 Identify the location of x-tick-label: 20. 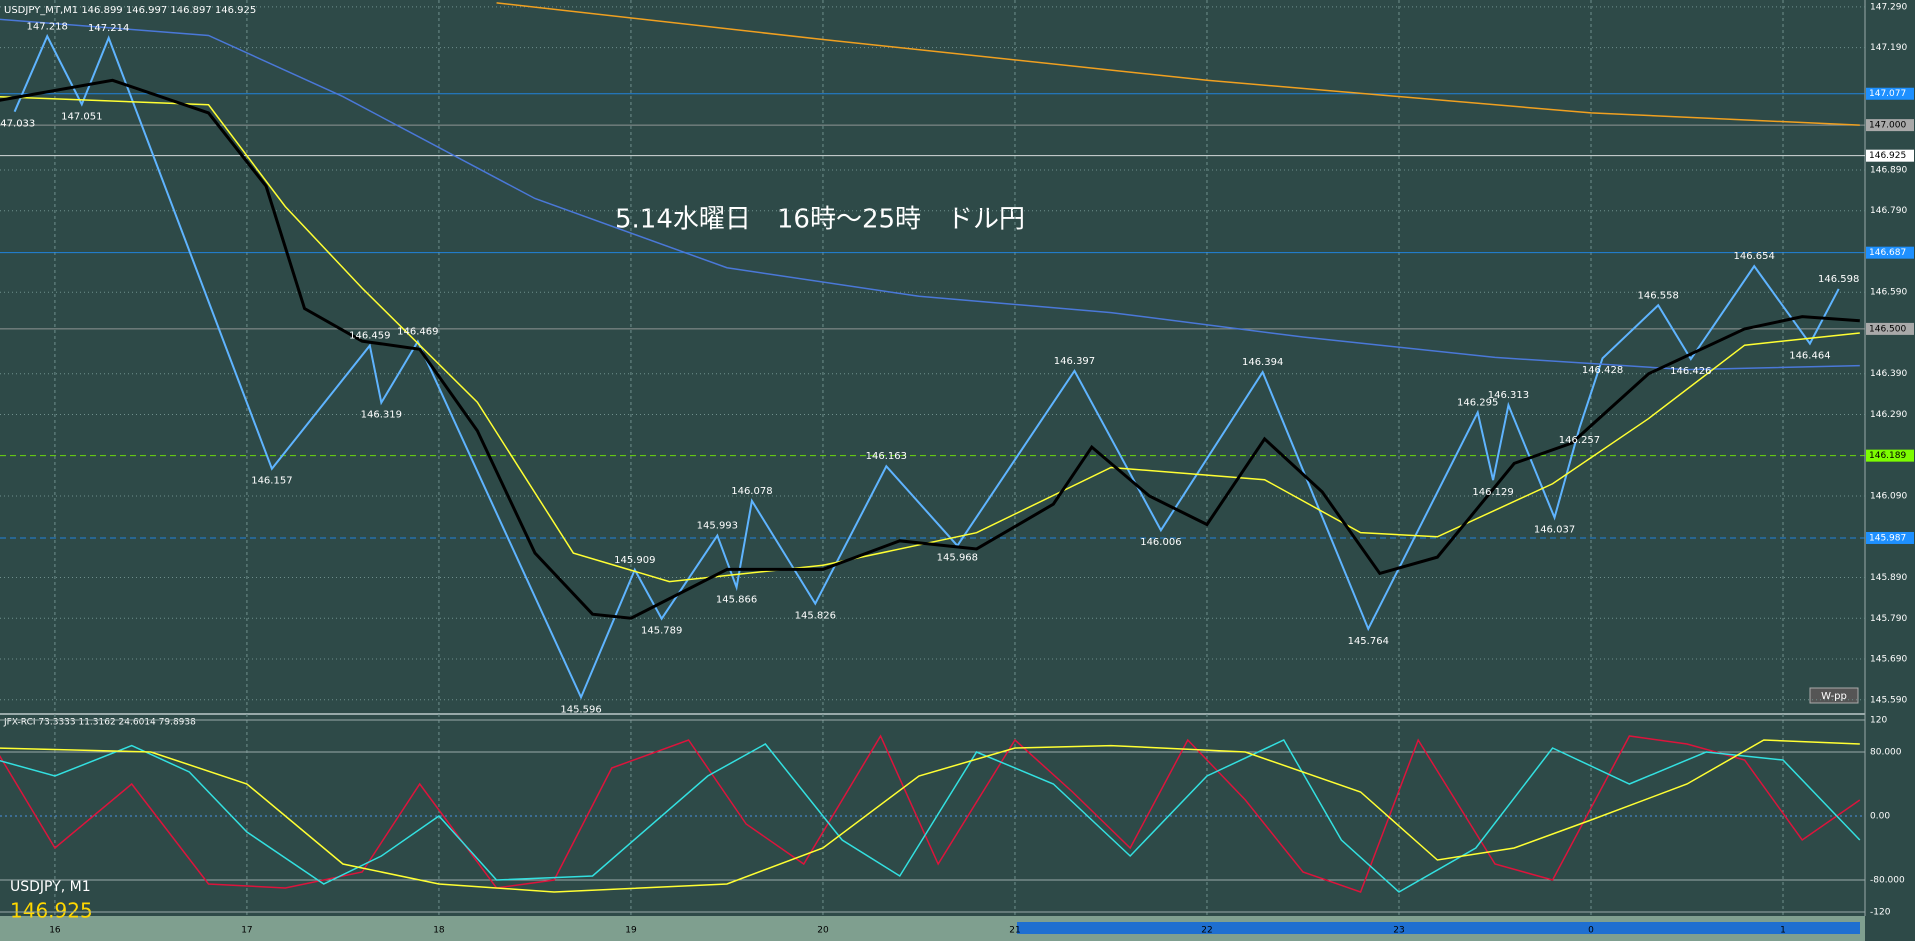
(823, 931).